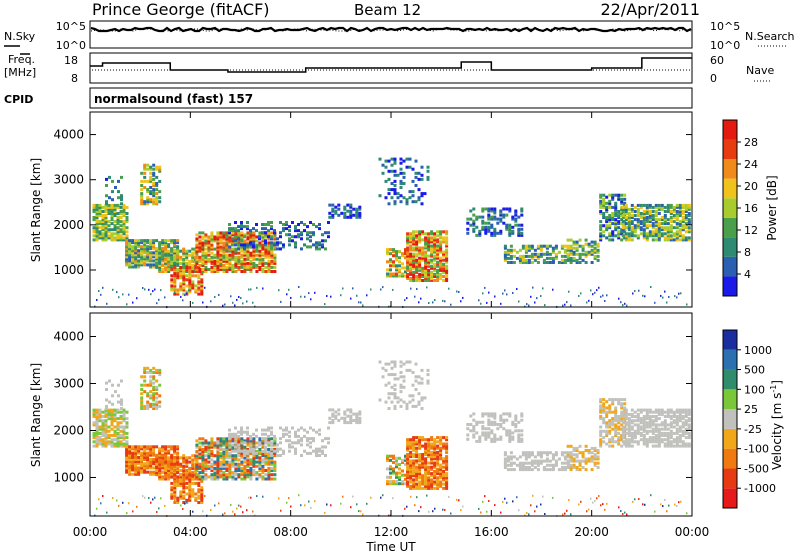 The height and width of the screenshot is (554, 800). I want to click on cpid-label: CPID, so click(18, 99).